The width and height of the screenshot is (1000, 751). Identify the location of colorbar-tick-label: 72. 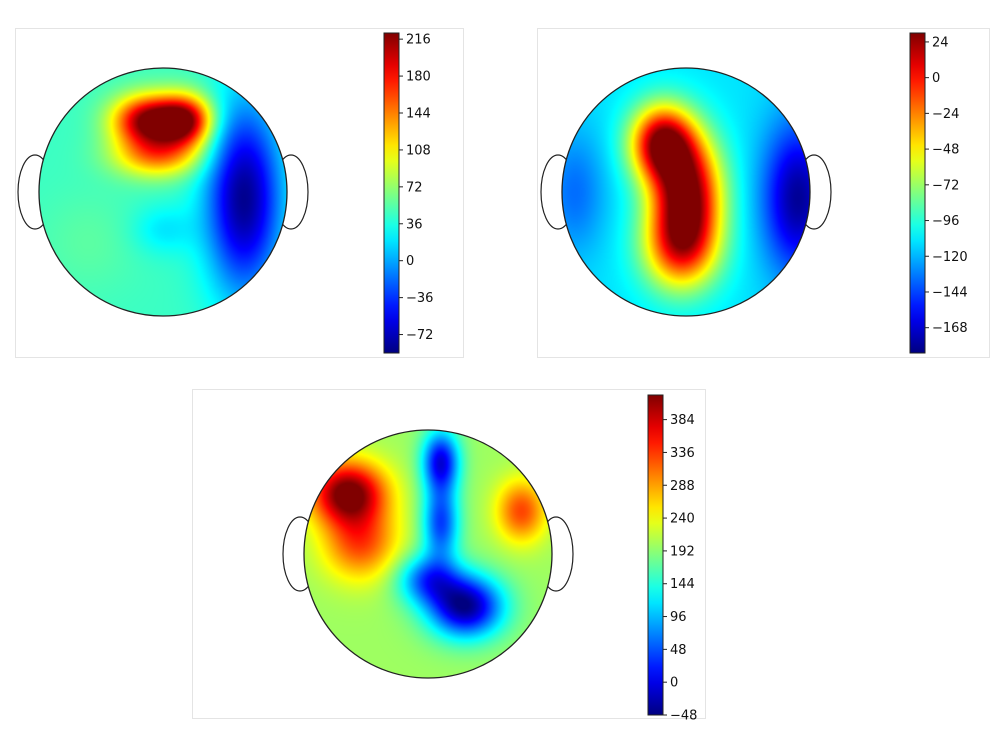
(414, 187).